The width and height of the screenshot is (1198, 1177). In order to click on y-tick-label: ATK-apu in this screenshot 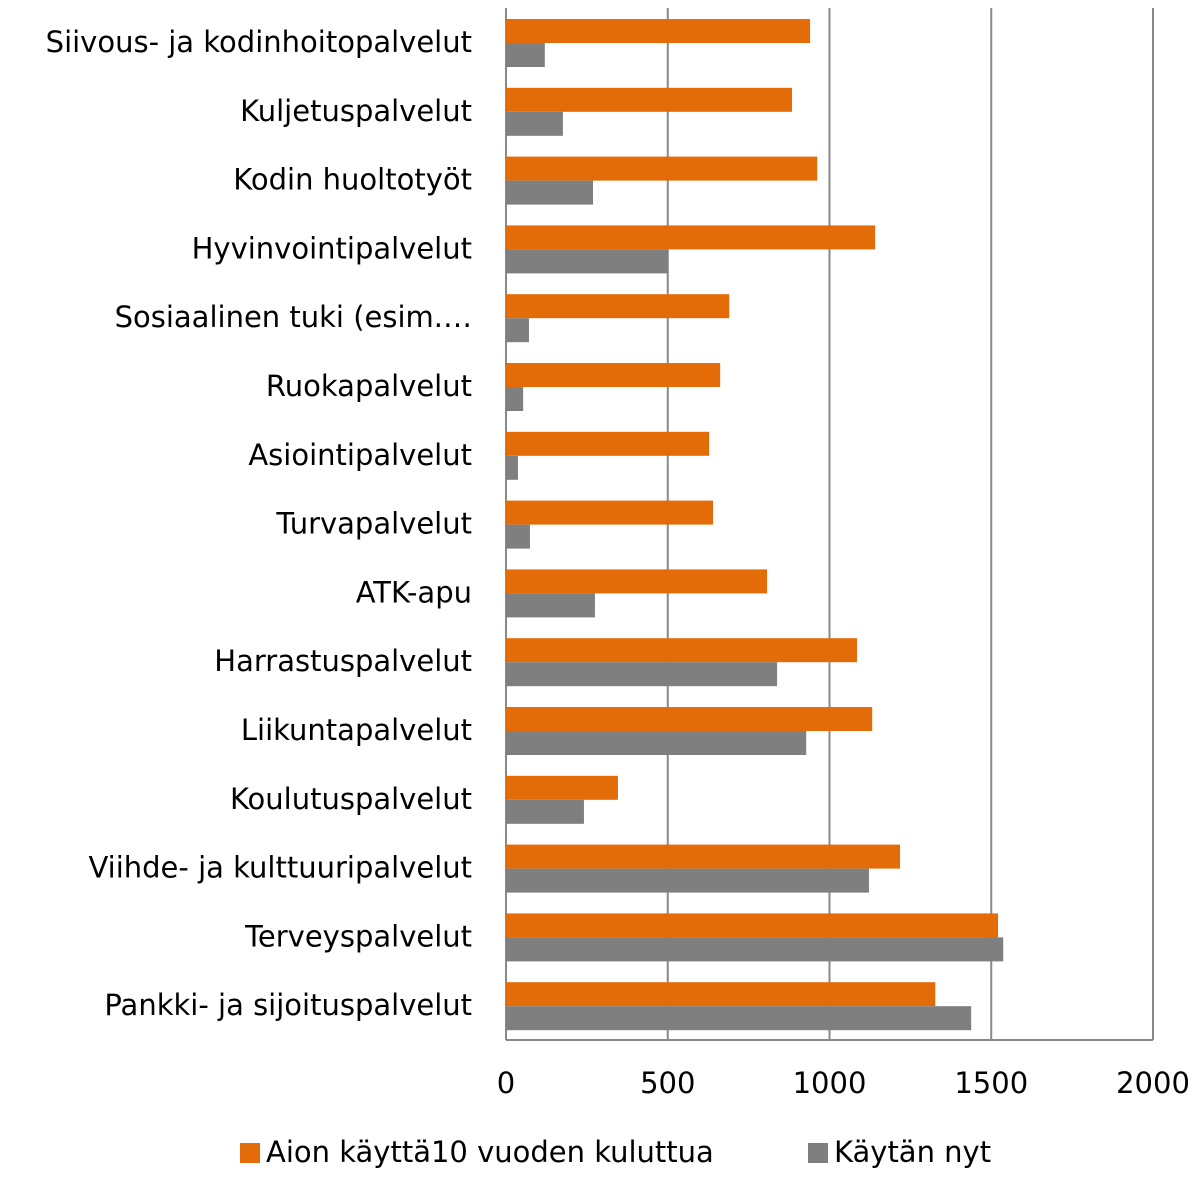, I will do `click(414, 592)`.